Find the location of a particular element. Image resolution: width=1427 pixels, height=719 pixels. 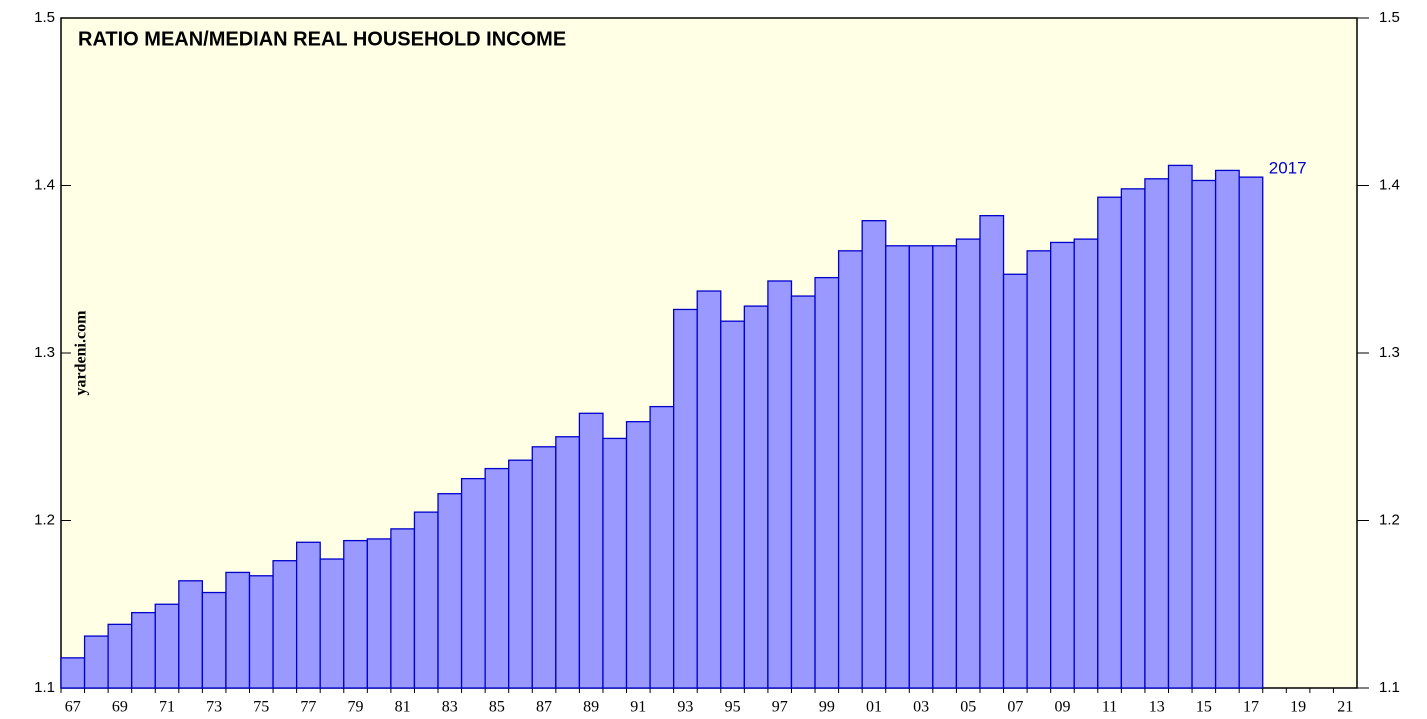

x-tick-label: 67 is located at coordinates (73, 707).